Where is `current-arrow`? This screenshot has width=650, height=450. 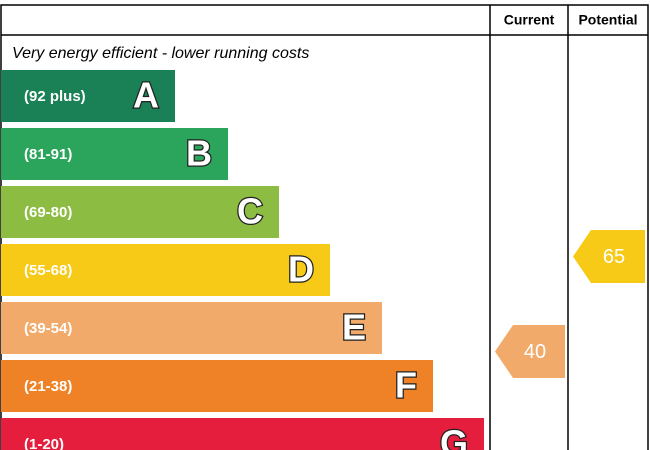 current-arrow is located at coordinates (530, 351).